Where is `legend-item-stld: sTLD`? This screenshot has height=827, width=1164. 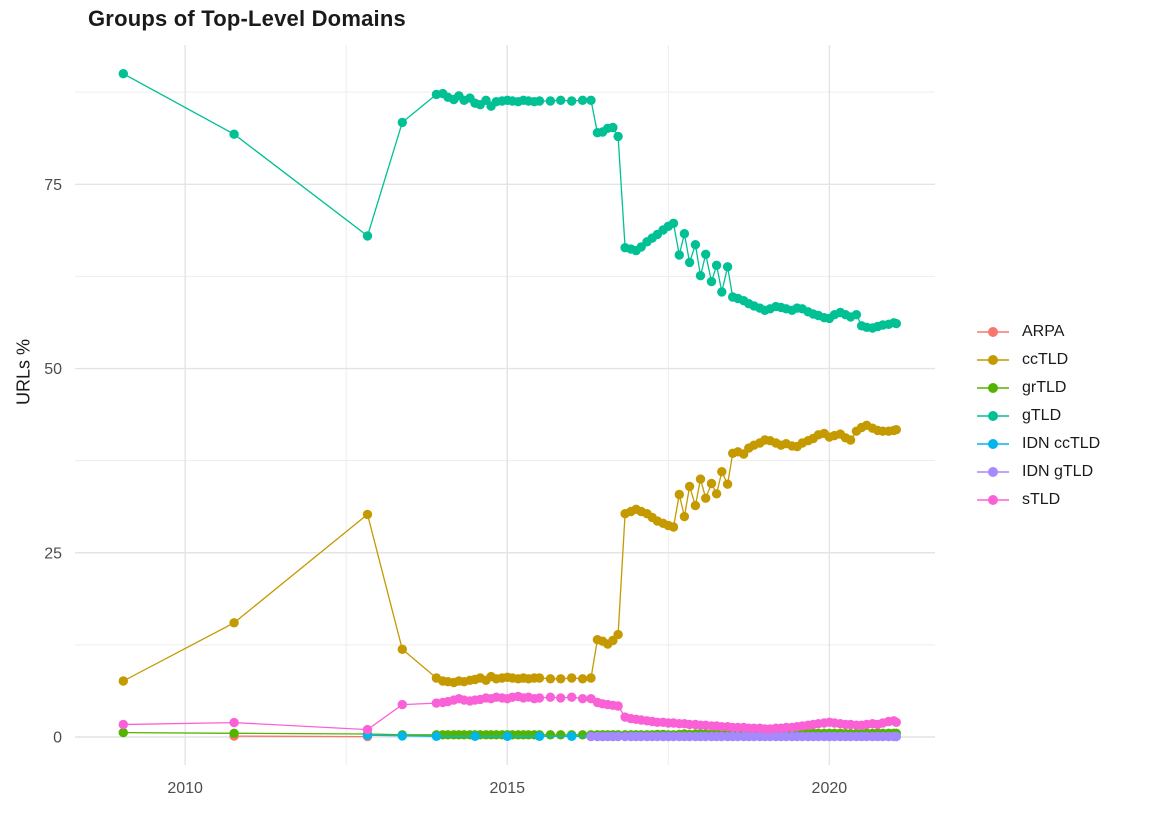
legend-item-stld: sTLD is located at coordinates (1038, 500).